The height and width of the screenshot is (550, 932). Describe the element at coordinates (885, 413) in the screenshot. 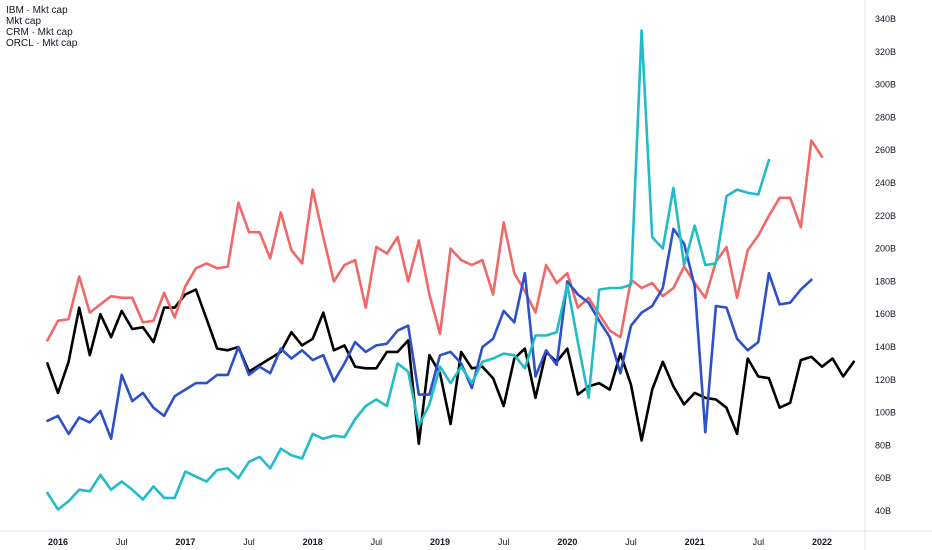

I see `y-tick-label: 100B` at that location.